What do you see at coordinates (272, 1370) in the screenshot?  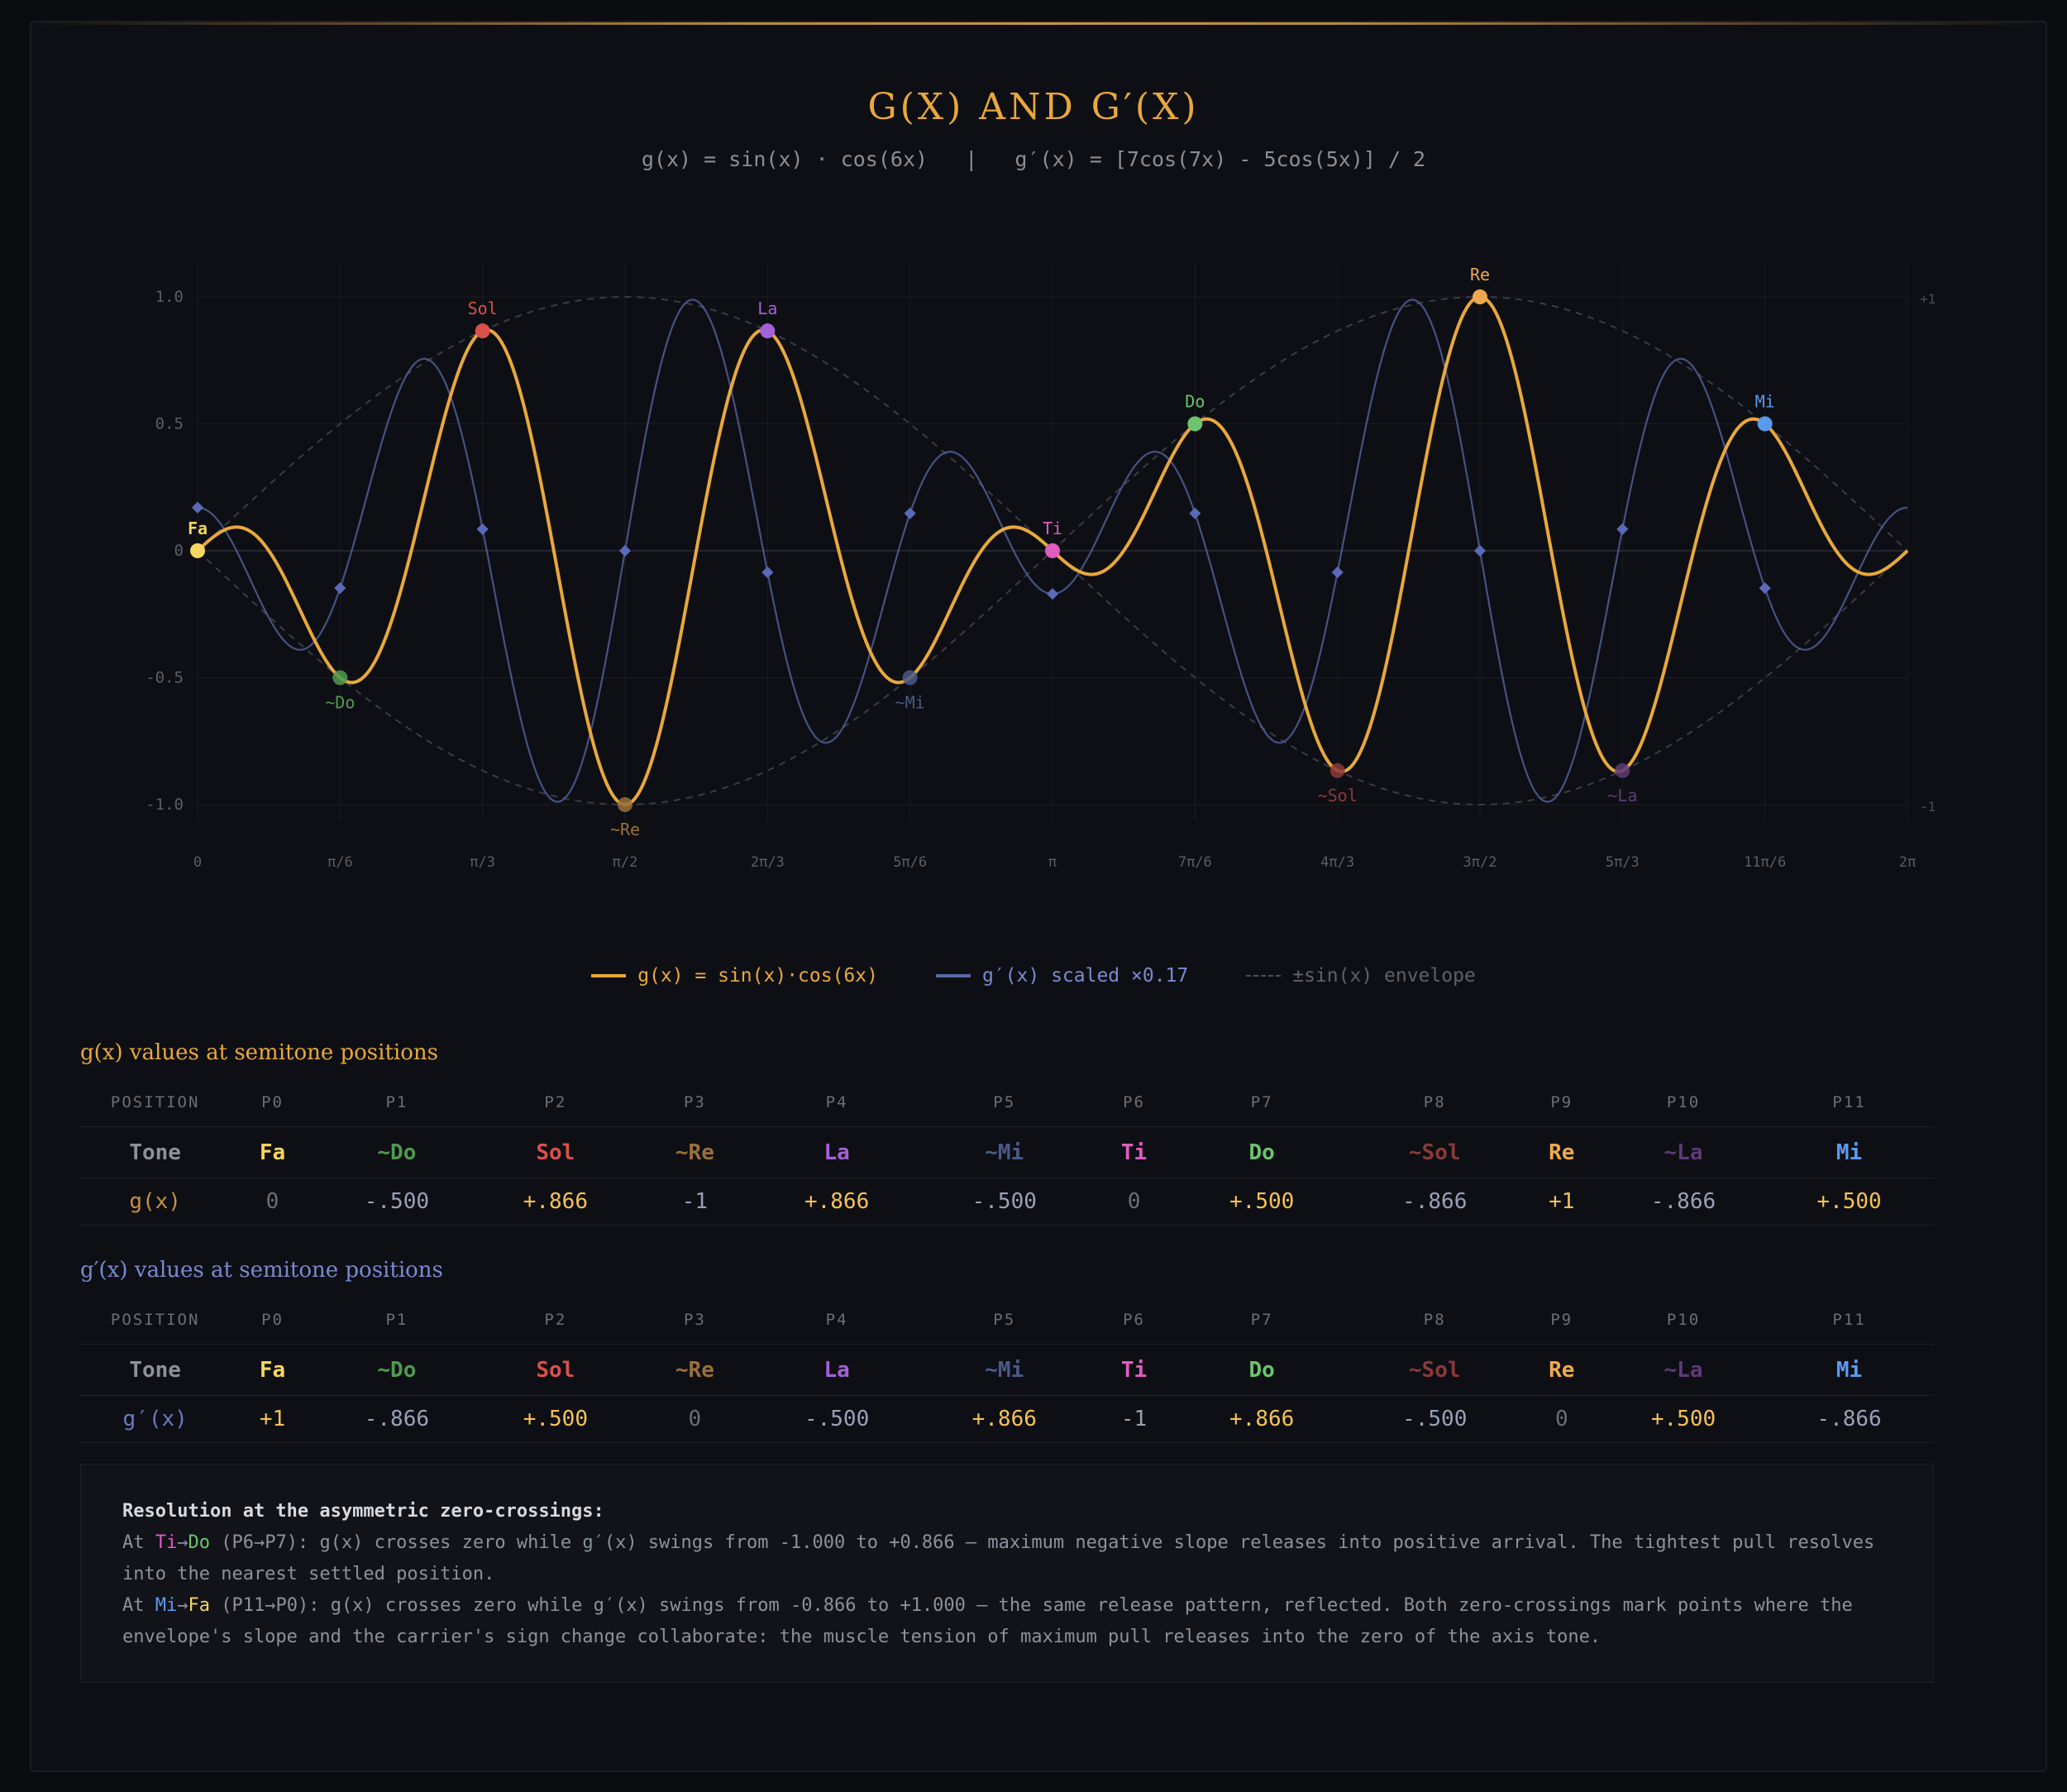 I see `tone-cell: Fa` at bounding box center [272, 1370].